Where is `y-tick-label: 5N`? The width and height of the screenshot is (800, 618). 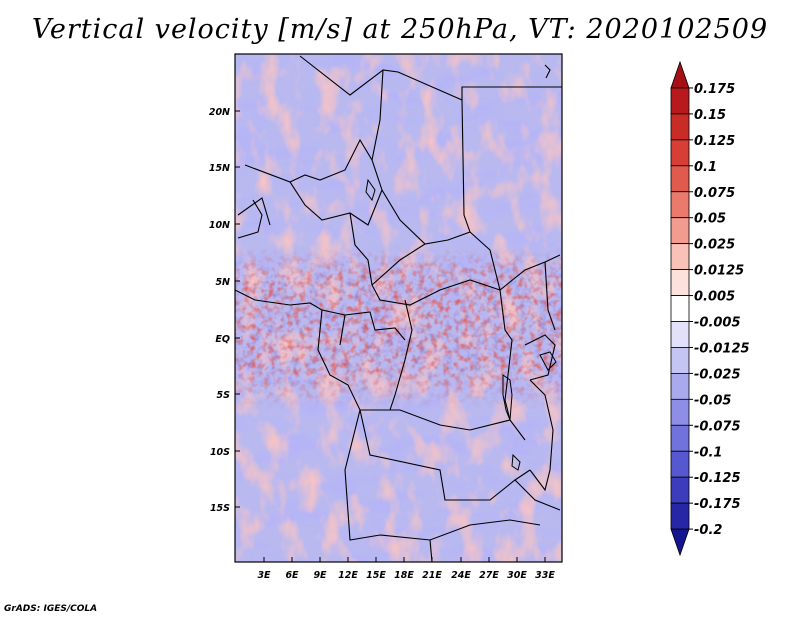
y-tick-label: 5N is located at coordinates (222, 282).